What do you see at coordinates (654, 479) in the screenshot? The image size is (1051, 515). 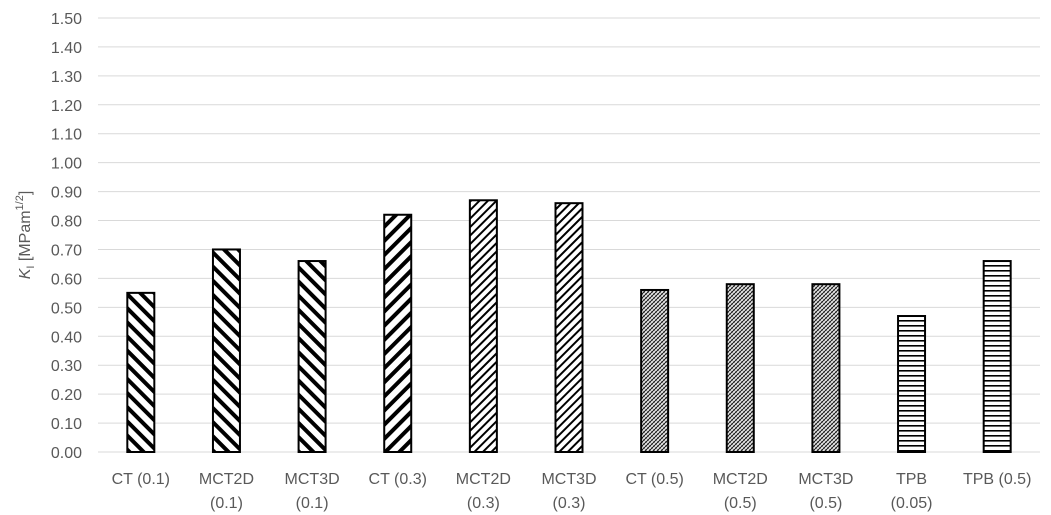 I see `x-tick-label: CT (0.5)` at bounding box center [654, 479].